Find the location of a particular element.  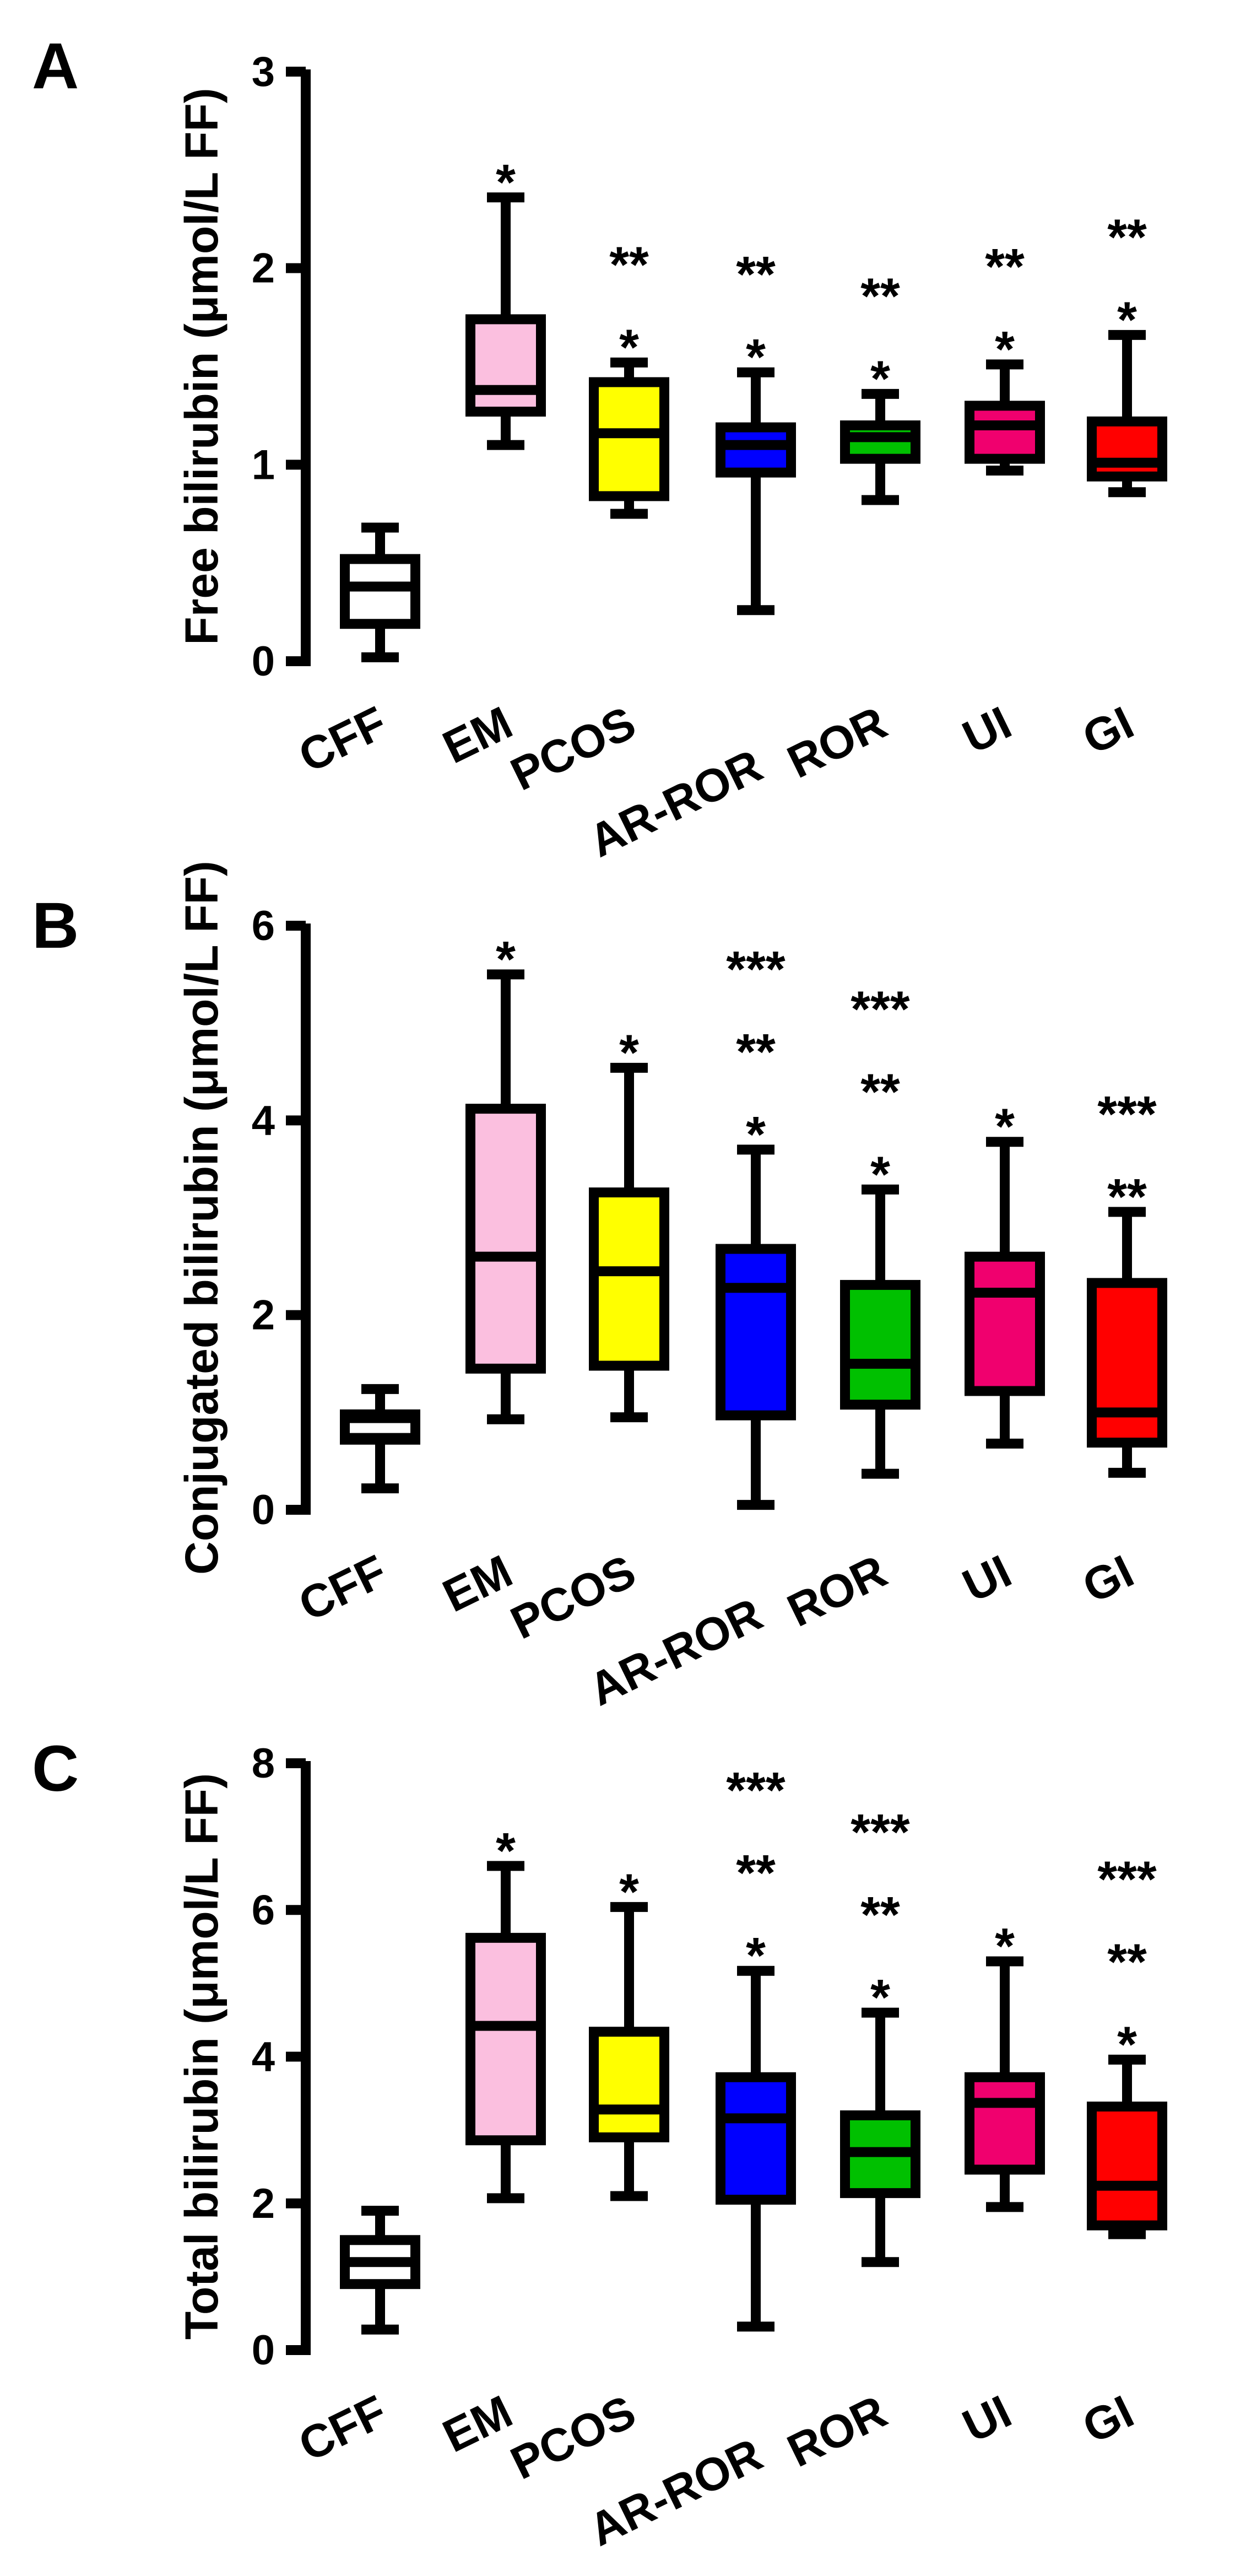

box-ar-ror: *** is located at coordinates (756, 431).